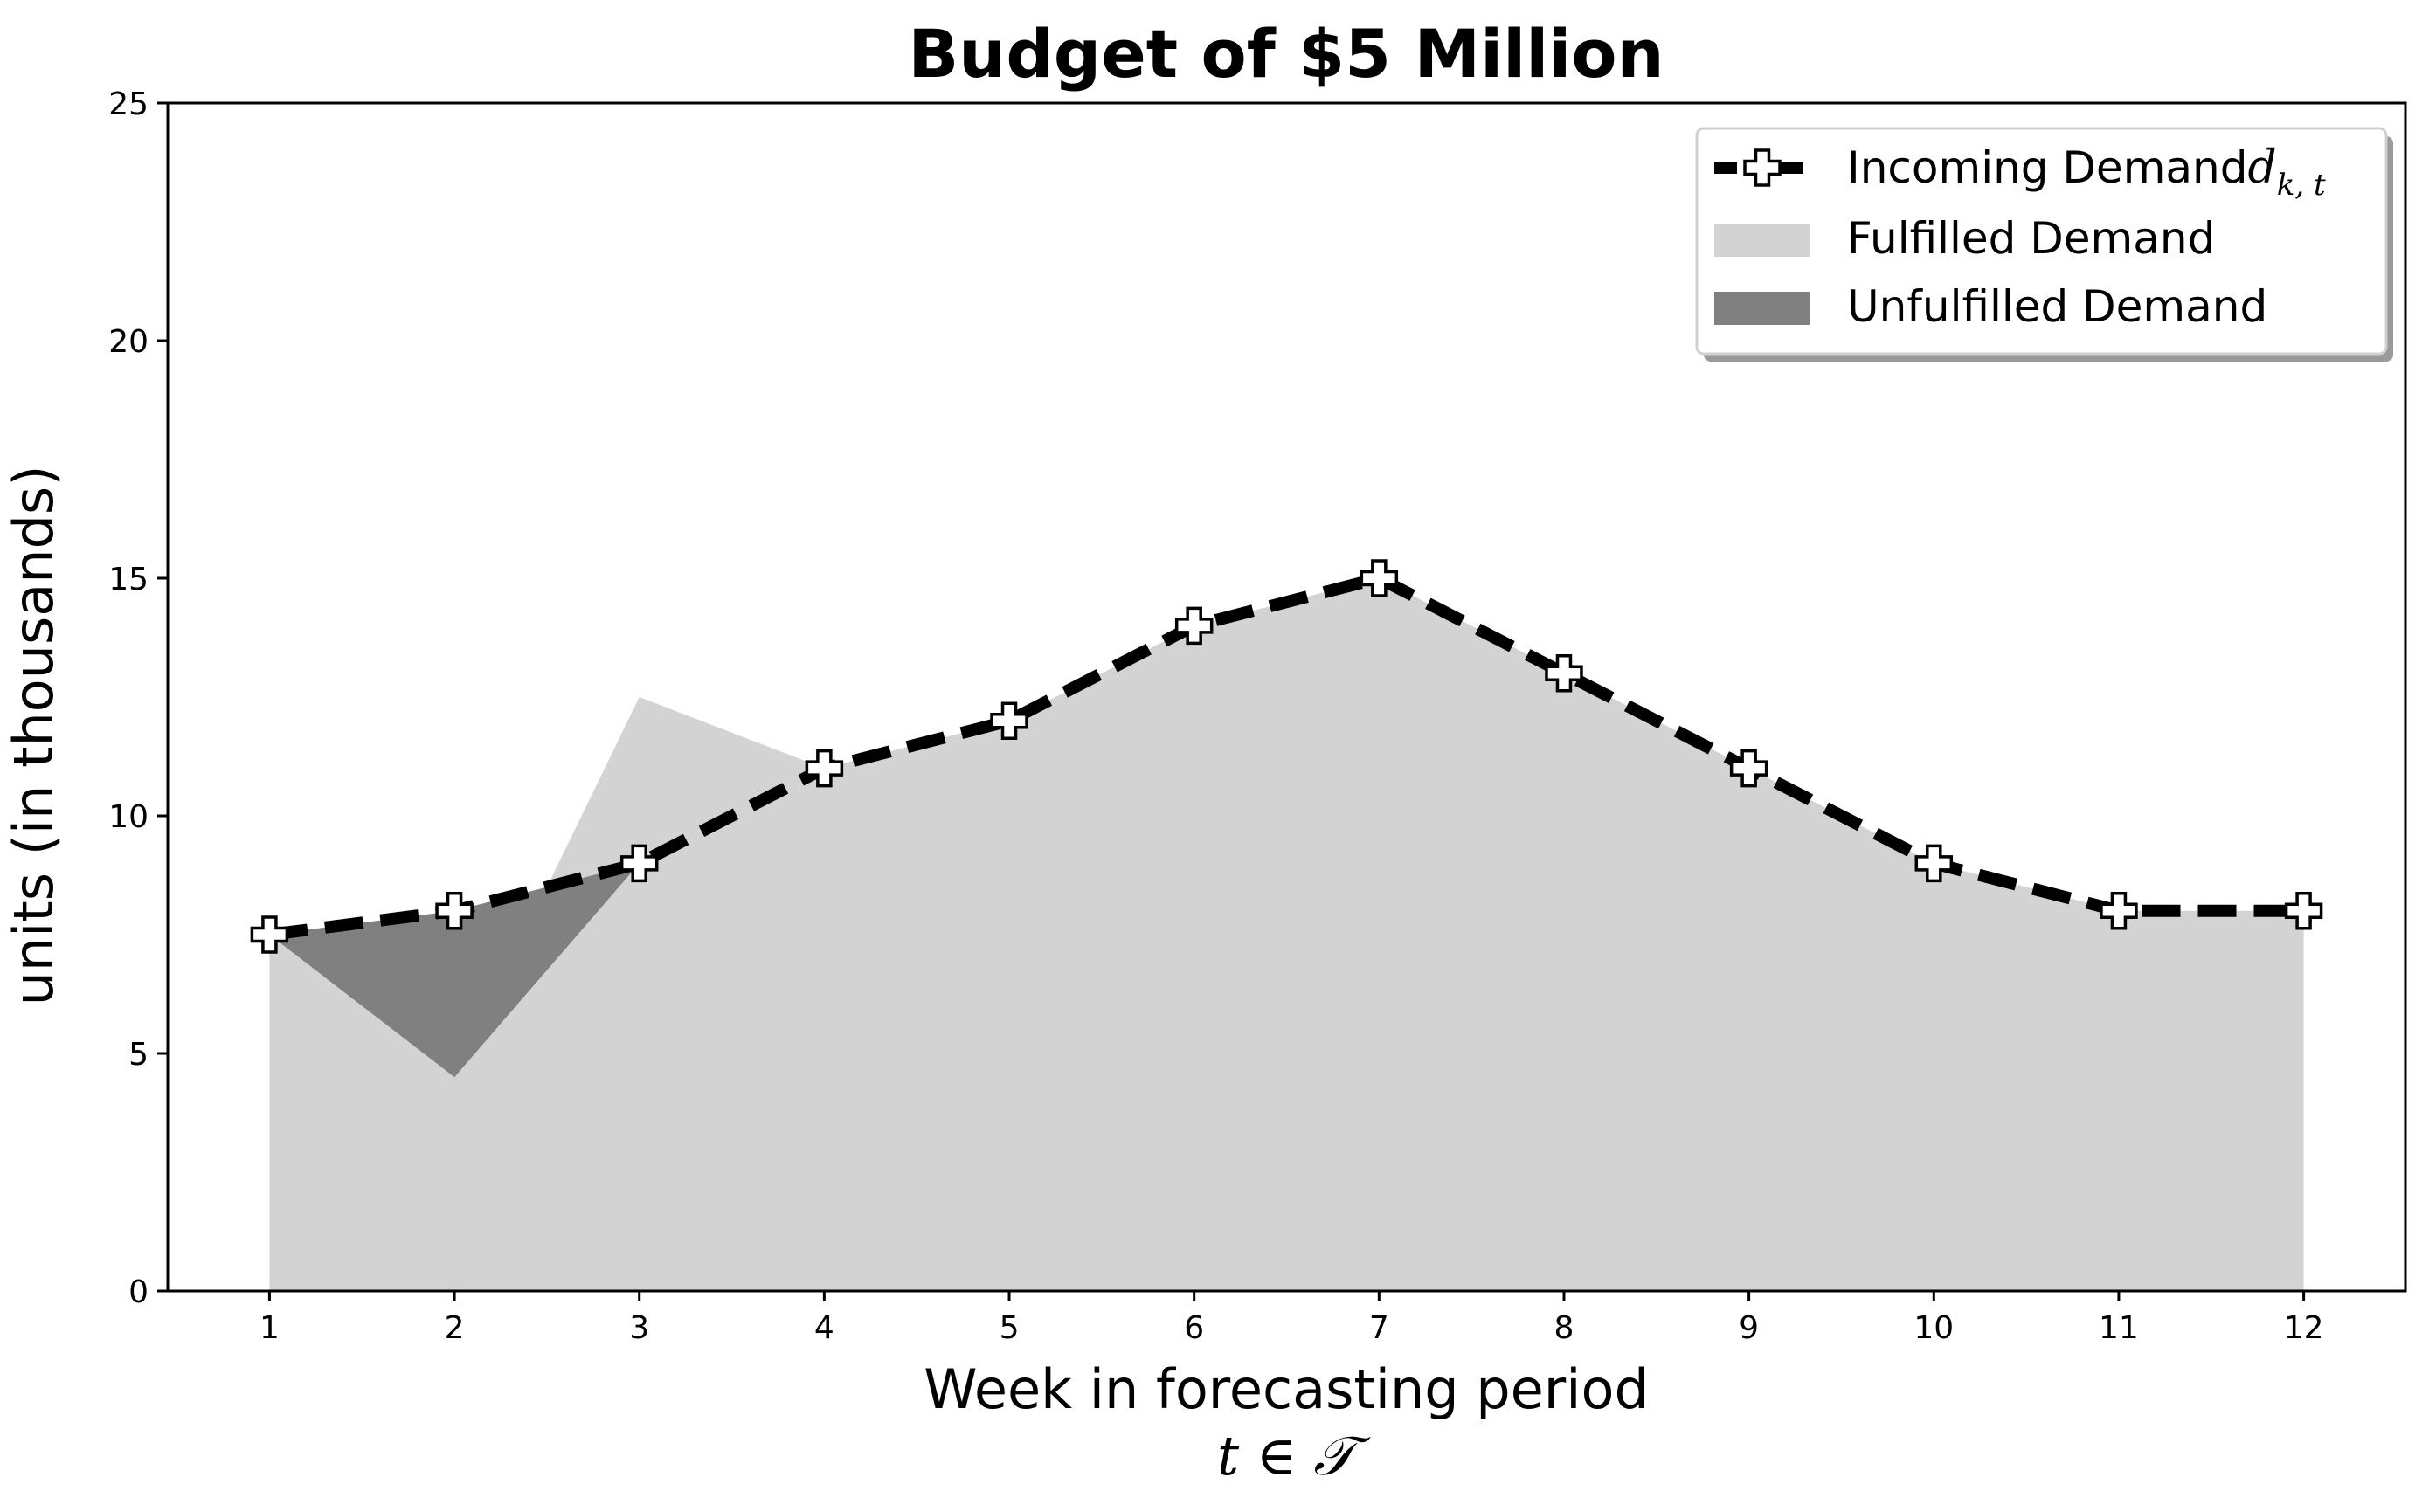  Describe the element at coordinates (1564, 1328) in the screenshot. I see `x-tick-label: 8` at that location.